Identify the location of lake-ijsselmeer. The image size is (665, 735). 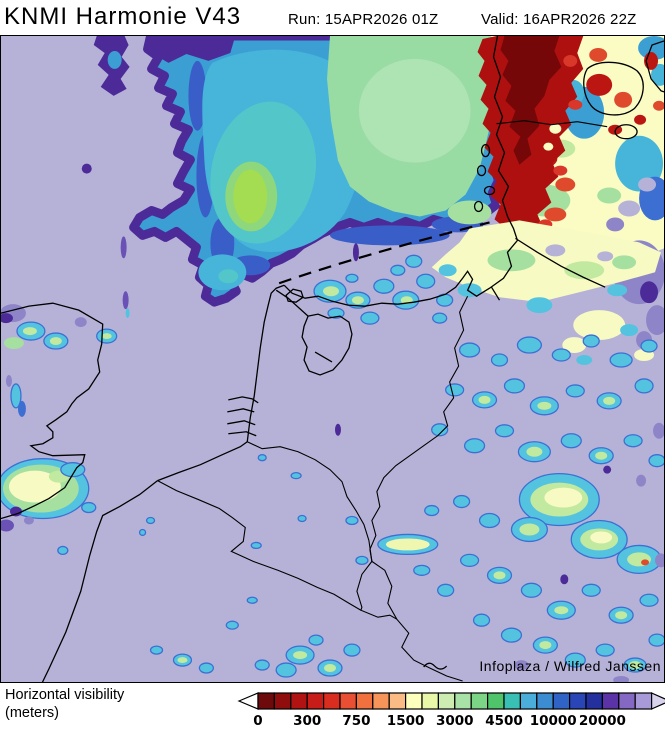
(327, 344).